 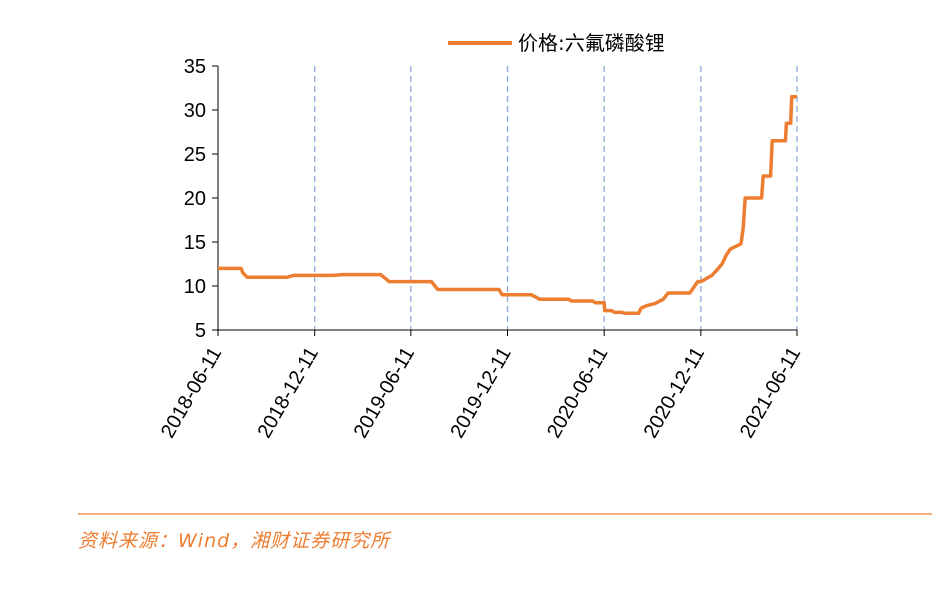 I want to click on y-tick-label: 35, so click(x=195, y=67).